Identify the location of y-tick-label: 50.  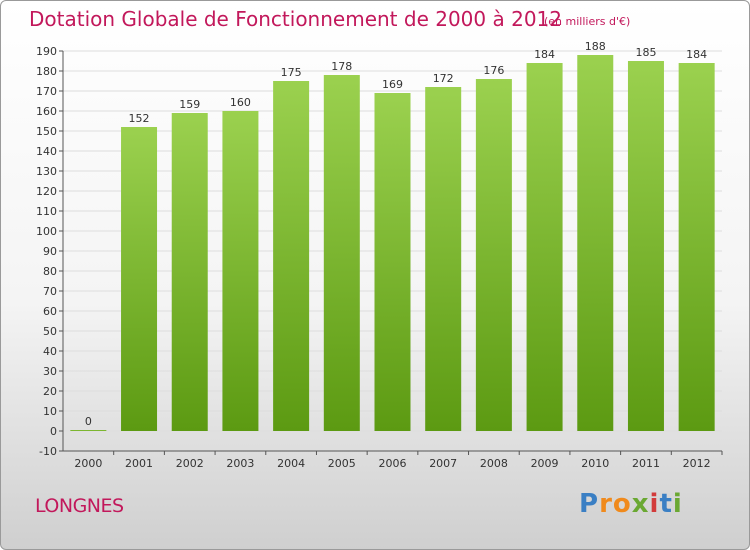
(50, 331).